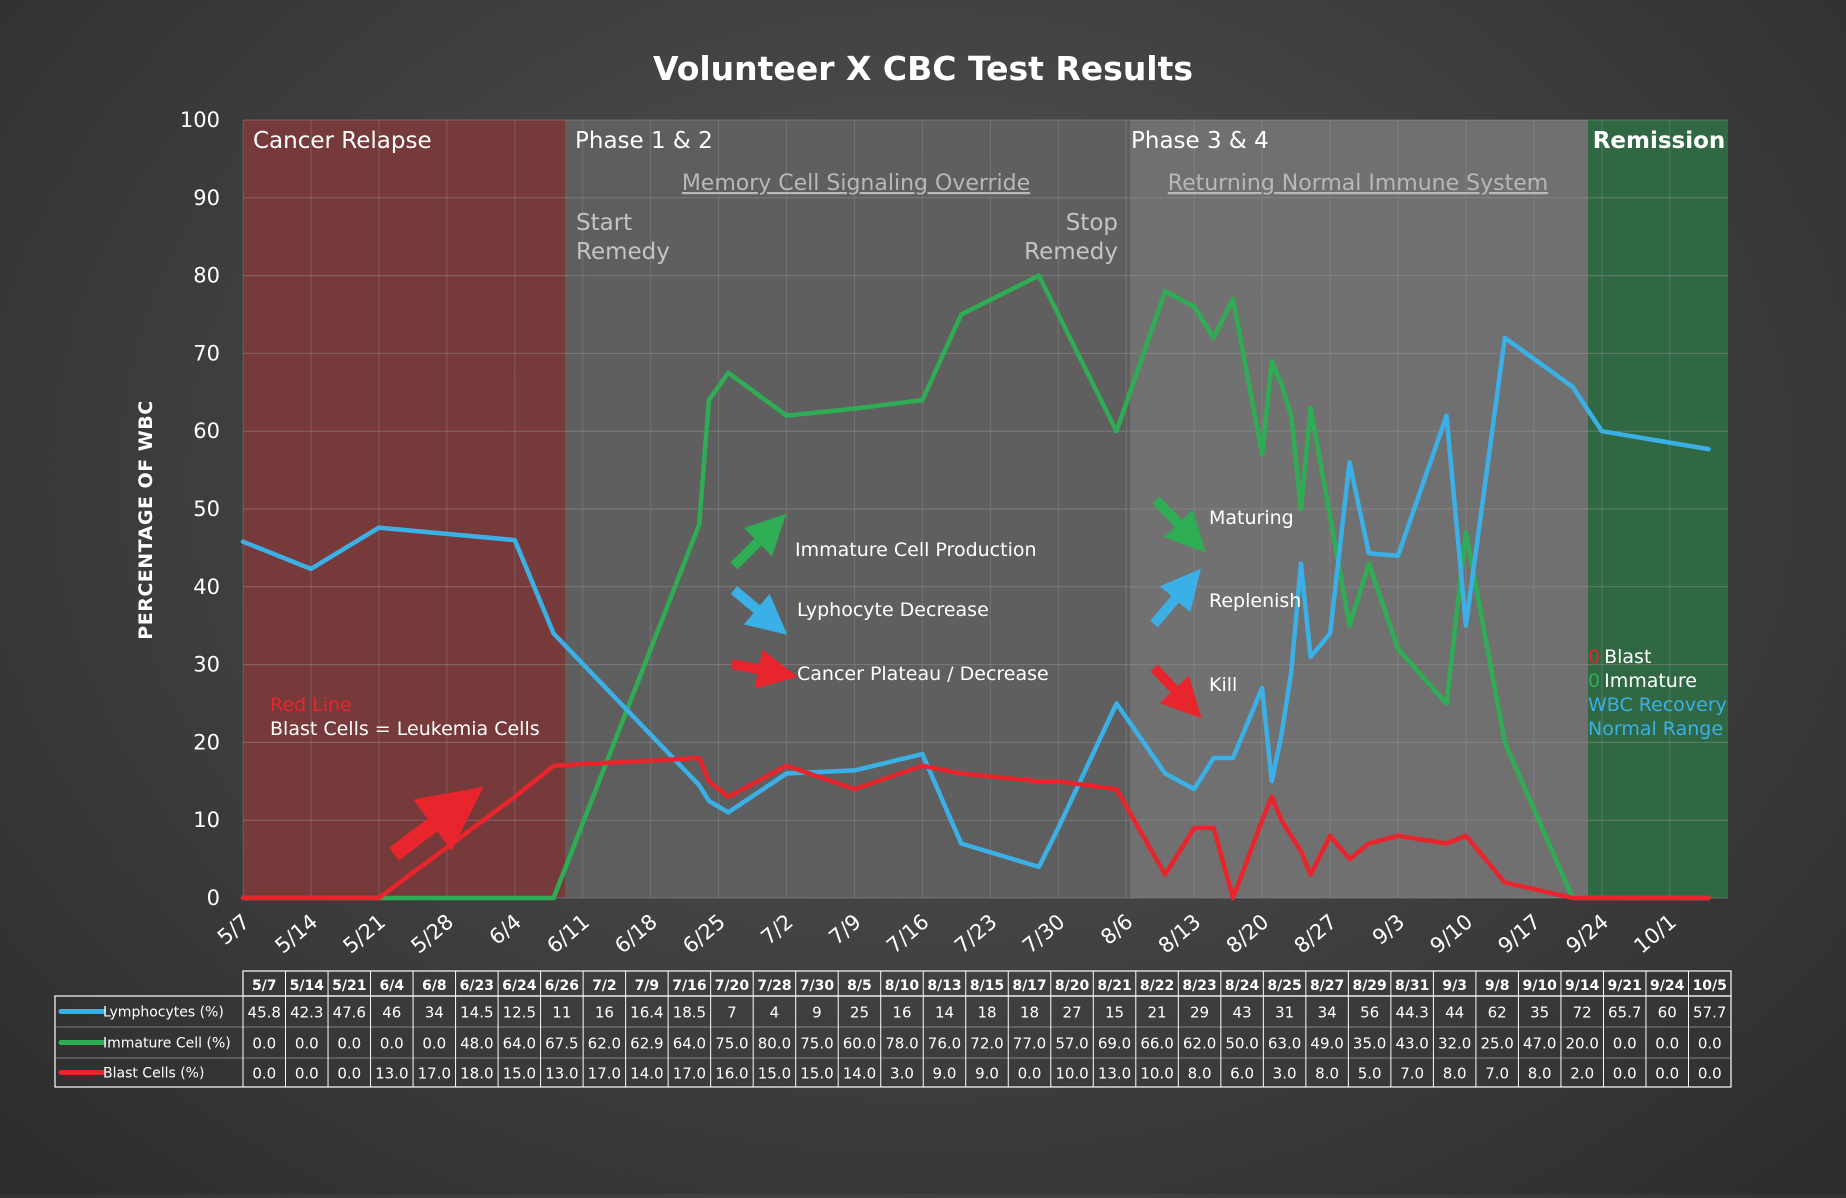  Describe the element at coordinates (1071, 1013) in the screenshot. I see `table-cell: 27` at that location.